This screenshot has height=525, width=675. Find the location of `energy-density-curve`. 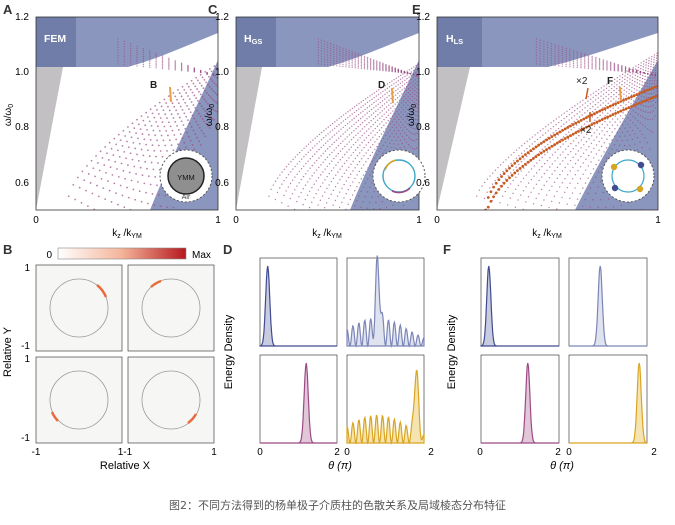

energy-density-curve is located at coordinates (608, 306).